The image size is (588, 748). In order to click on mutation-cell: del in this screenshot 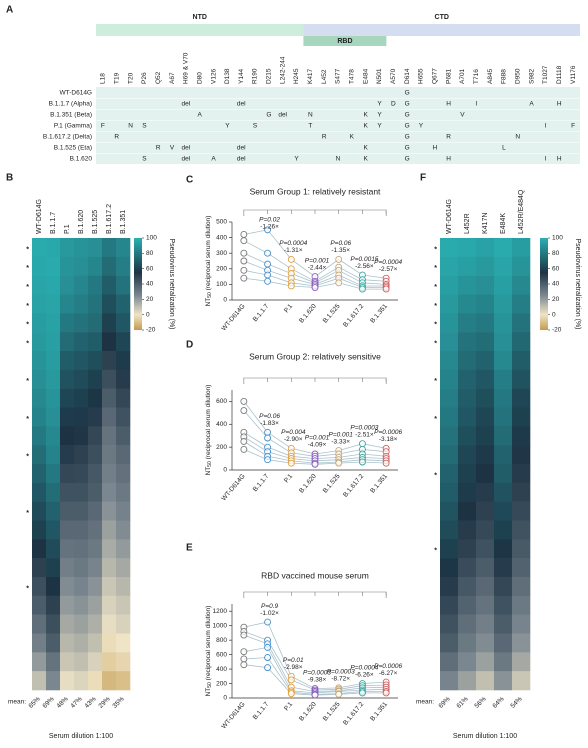, I will do `click(241, 159)`.